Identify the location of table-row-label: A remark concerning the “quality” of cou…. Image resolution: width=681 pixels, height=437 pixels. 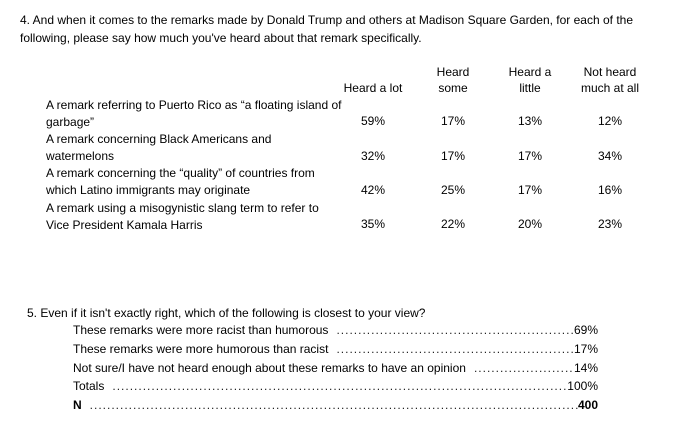
(180, 181).